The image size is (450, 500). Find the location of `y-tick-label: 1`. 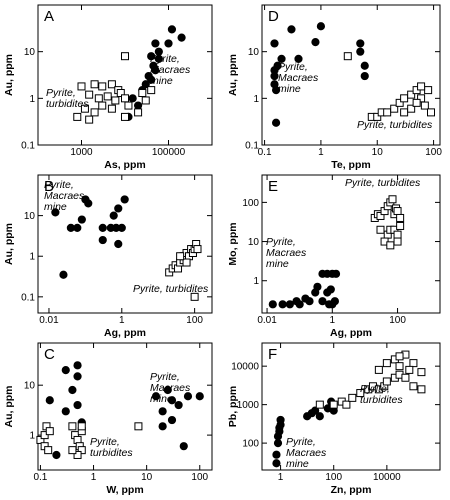

y-tick-label: 1 is located at coordinates (32, 436).